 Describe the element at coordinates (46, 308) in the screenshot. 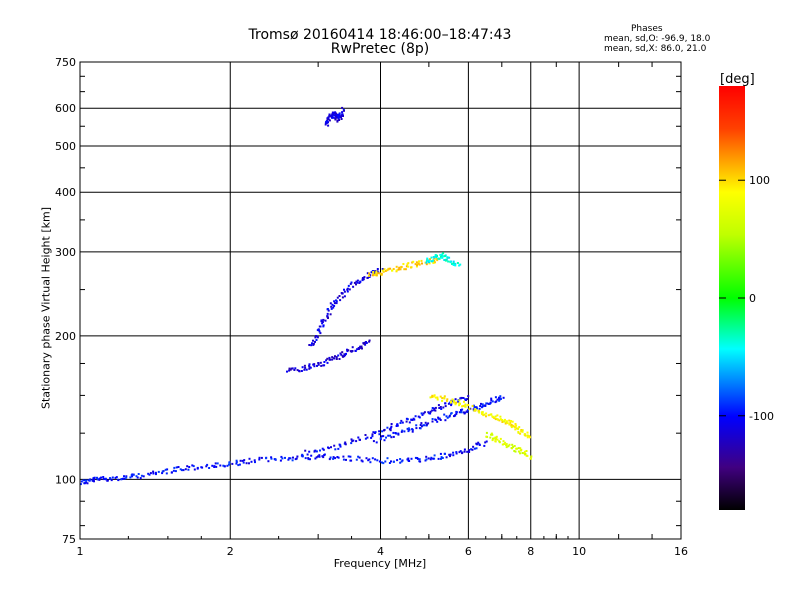

I see `y-axis-label: Stationary phase Virtual Height [km]` at that location.